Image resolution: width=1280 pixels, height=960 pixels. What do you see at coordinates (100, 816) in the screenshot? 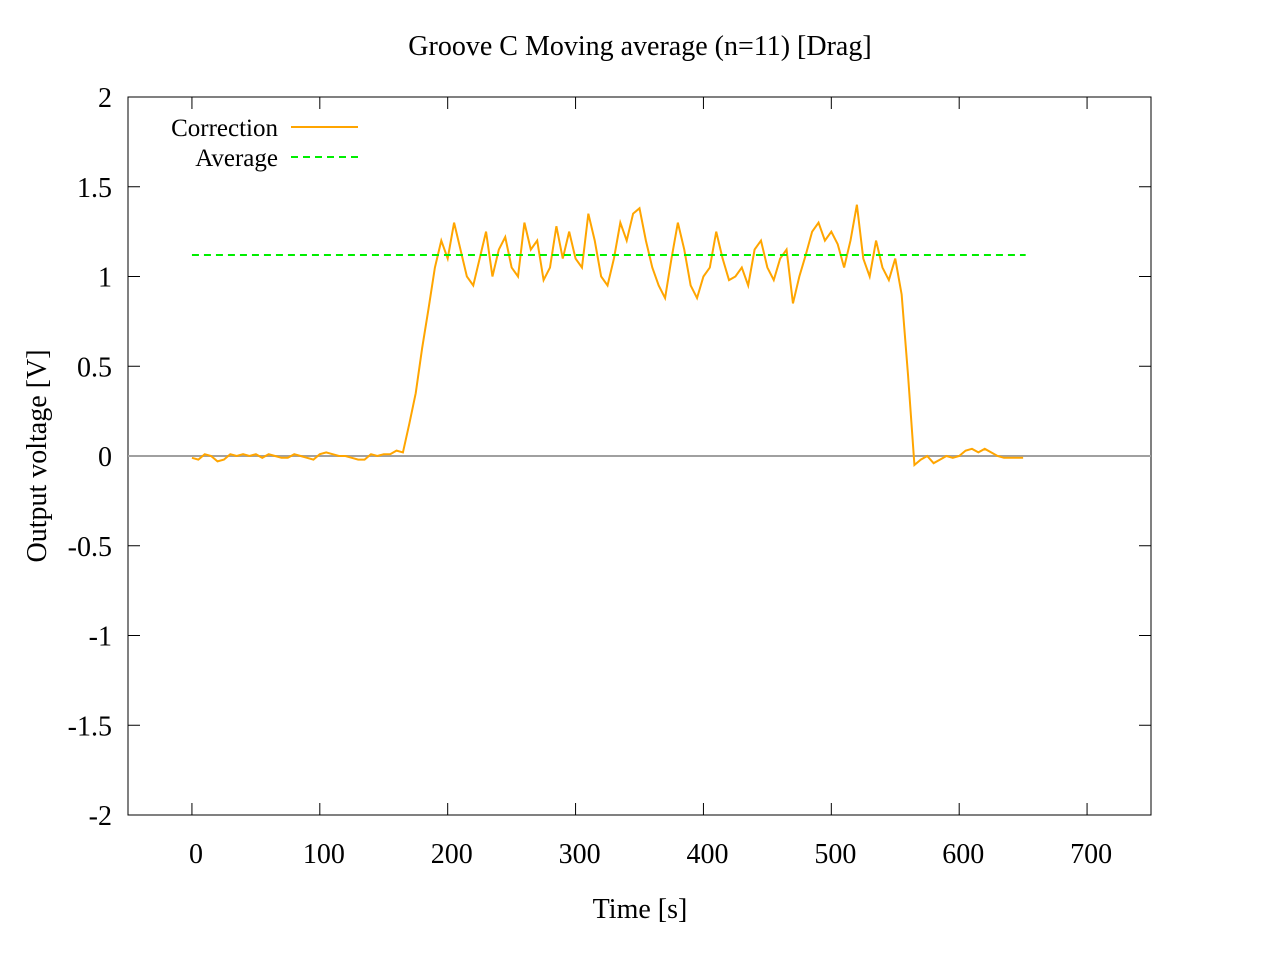
I see `y-tick-label: -2` at bounding box center [100, 816].